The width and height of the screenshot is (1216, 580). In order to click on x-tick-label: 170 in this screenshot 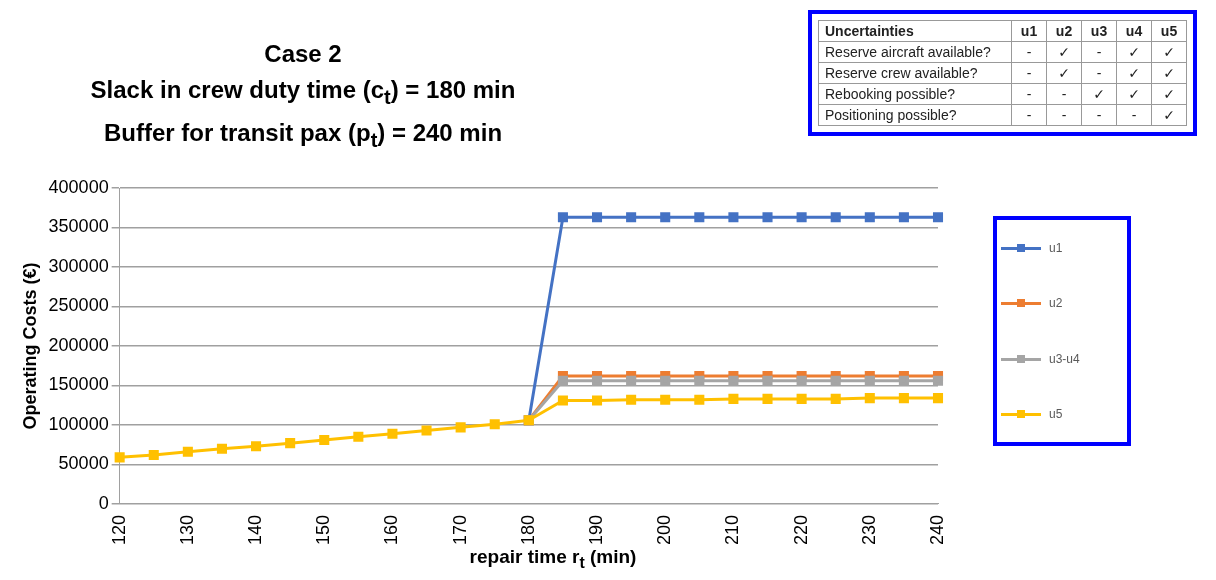, I will do `click(459, 530)`.